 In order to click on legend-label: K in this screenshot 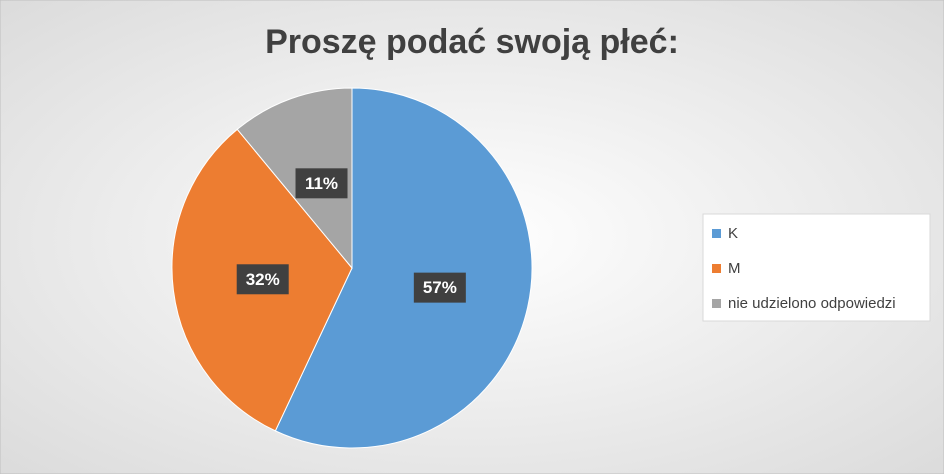, I will do `click(733, 233)`.